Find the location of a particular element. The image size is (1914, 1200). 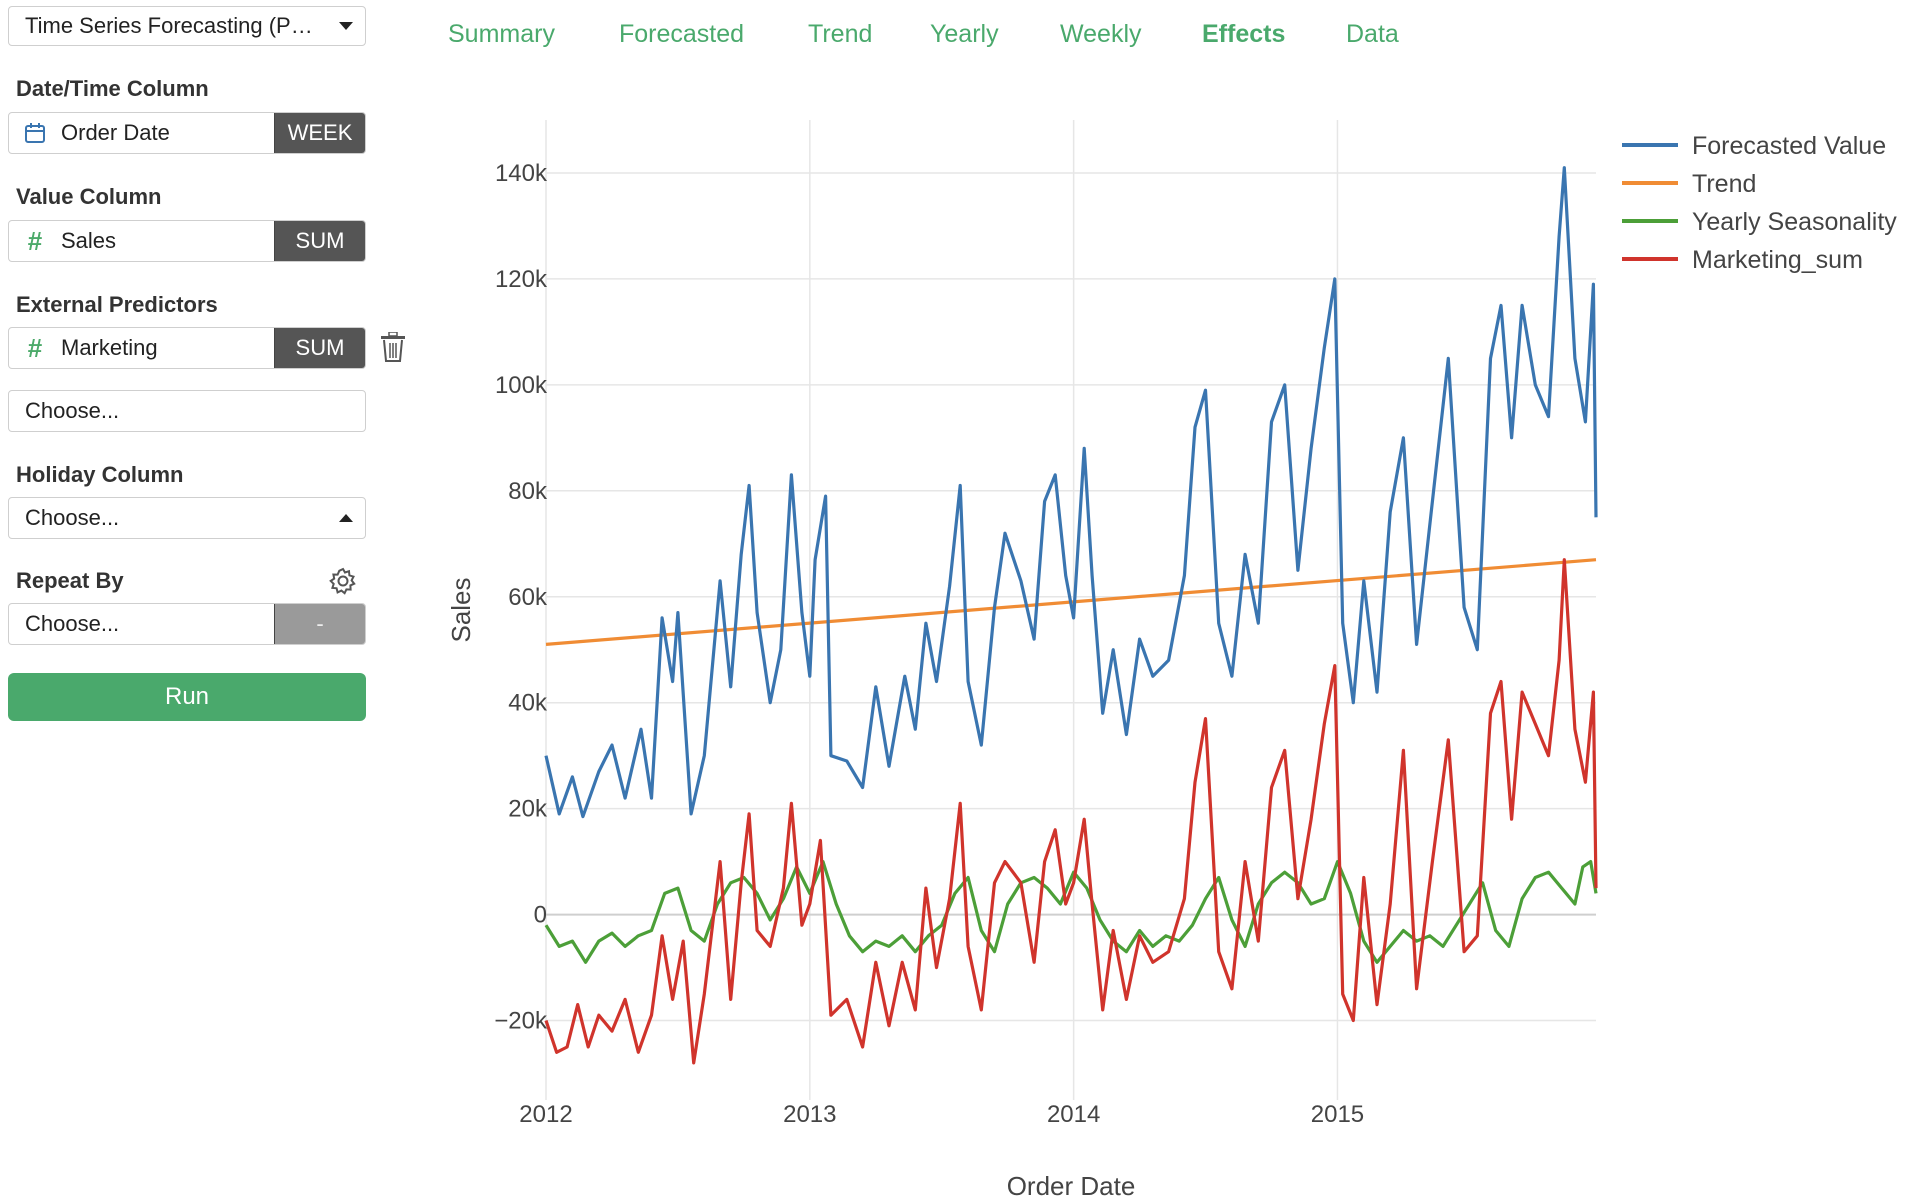

y-tick-label: 0 is located at coordinates (540, 915).